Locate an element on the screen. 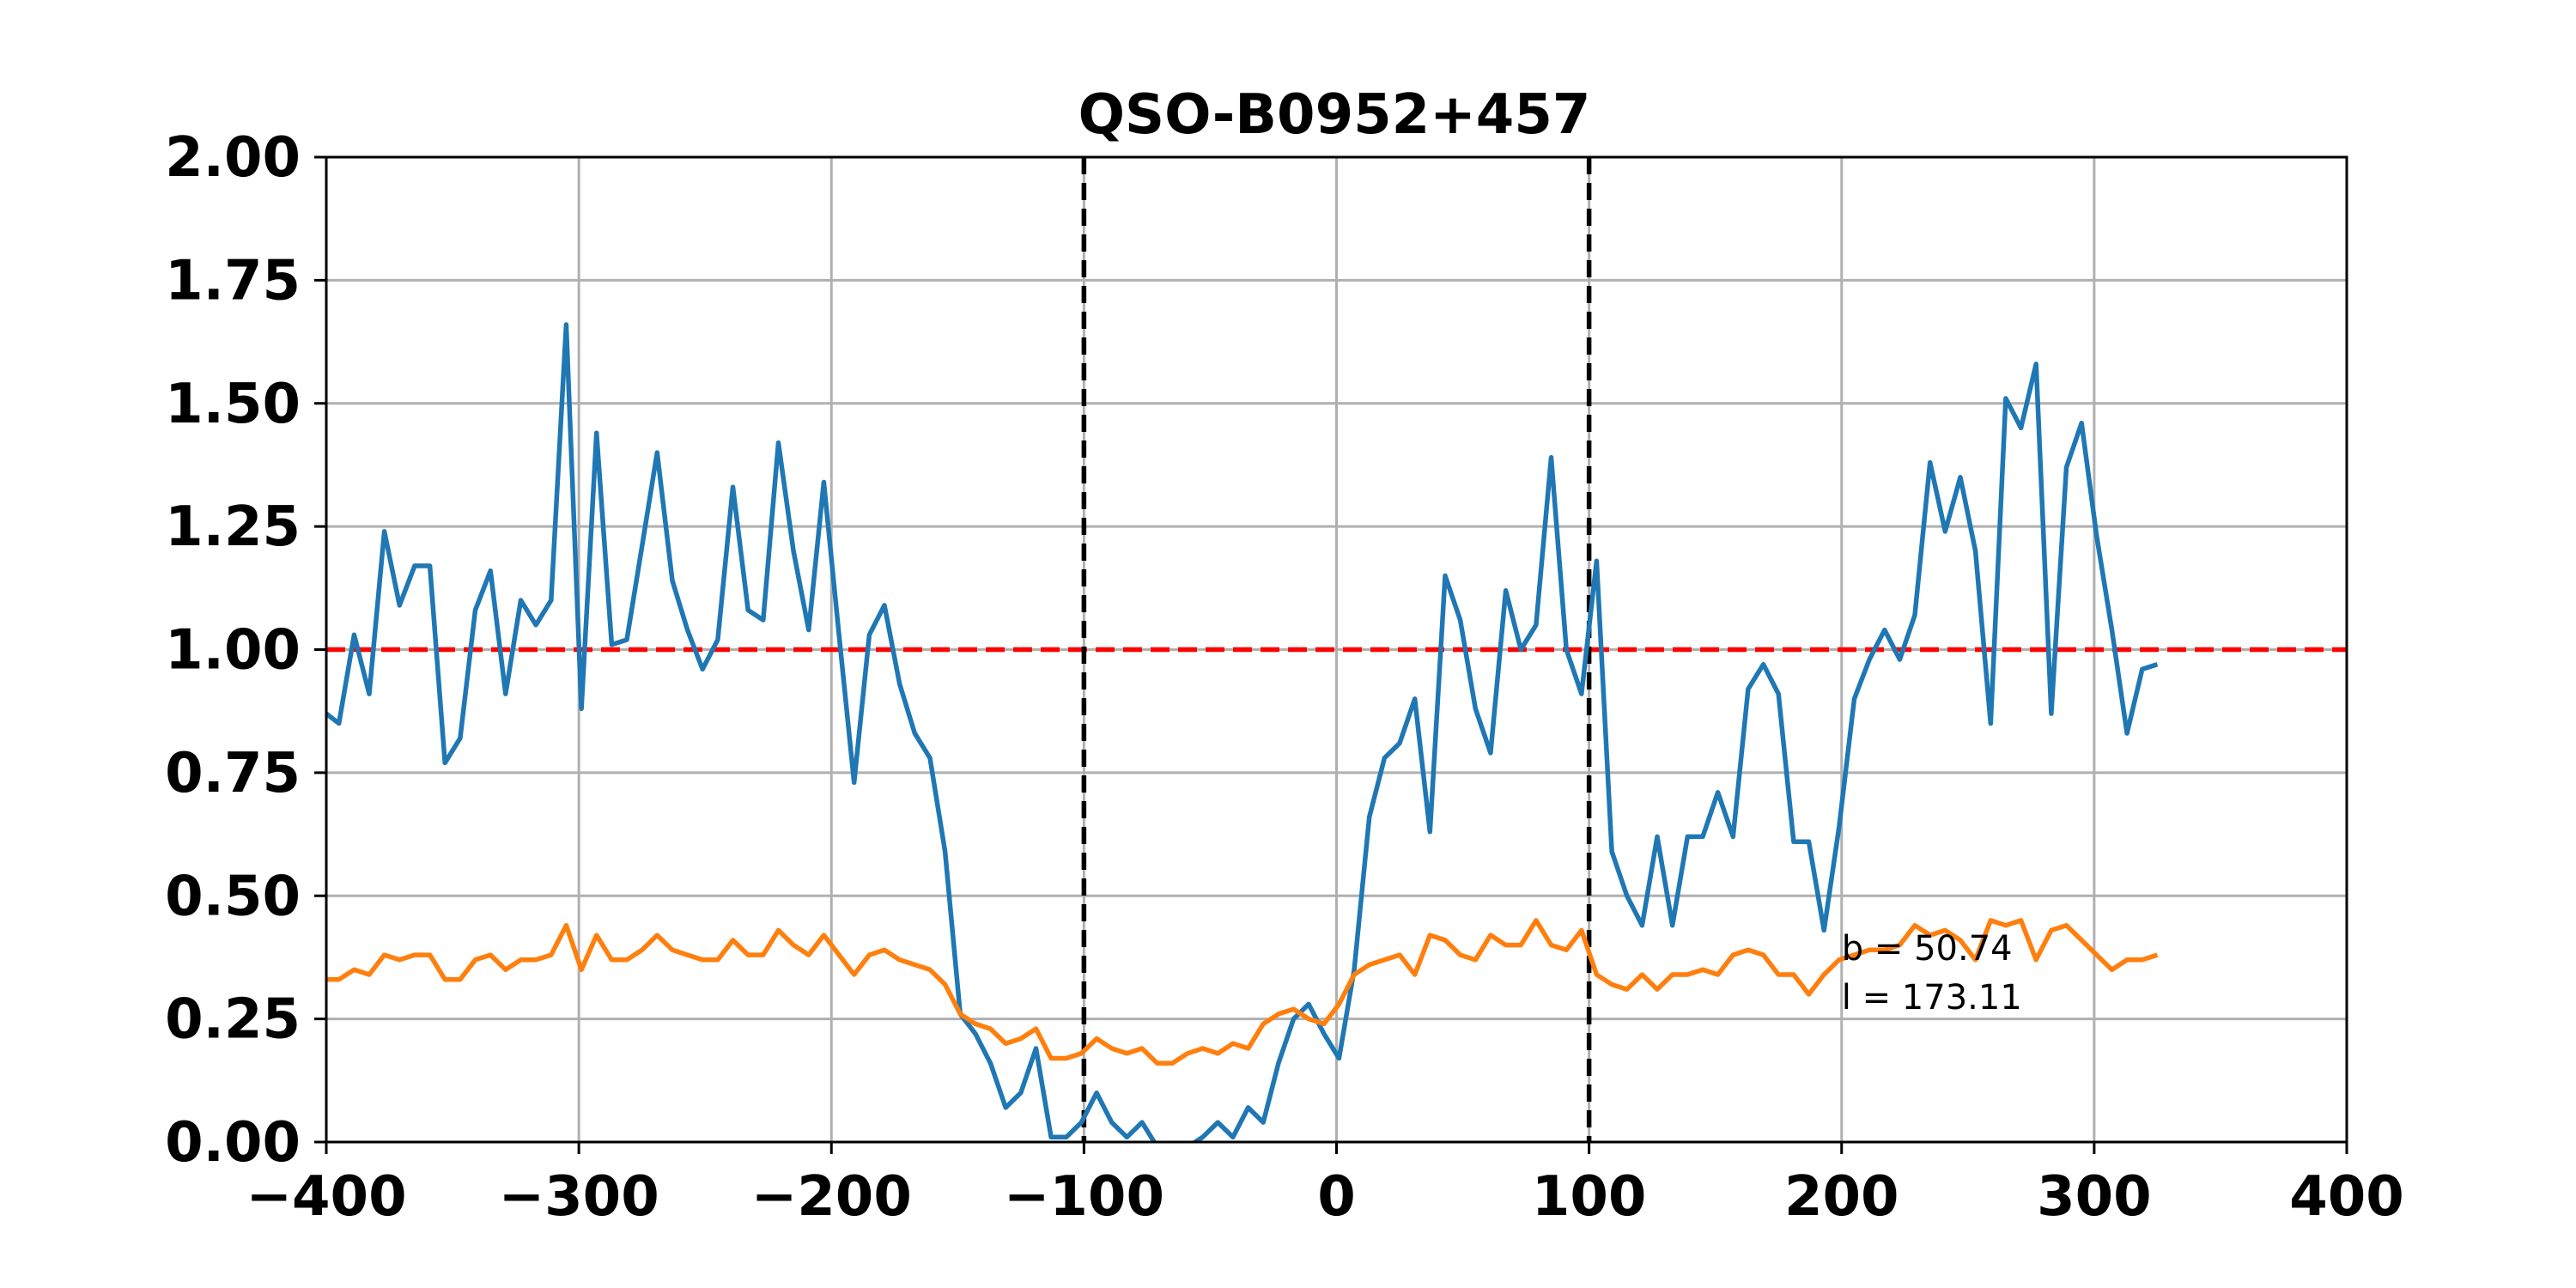  x-tick-label-1: −300 is located at coordinates (579, 1197).